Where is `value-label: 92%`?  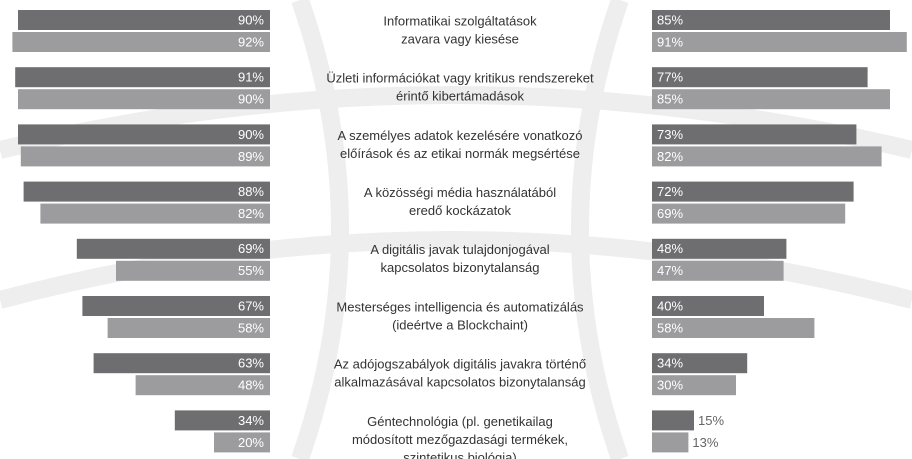
value-label: 92% is located at coordinates (251, 41).